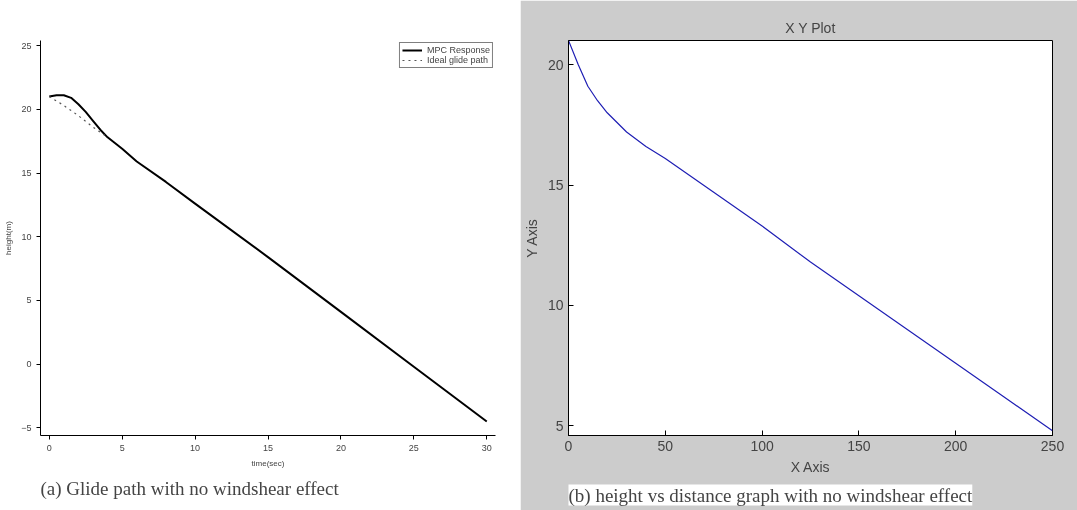  What do you see at coordinates (810, 466) in the screenshot?
I see `x-axis-title: X Axis` at bounding box center [810, 466].